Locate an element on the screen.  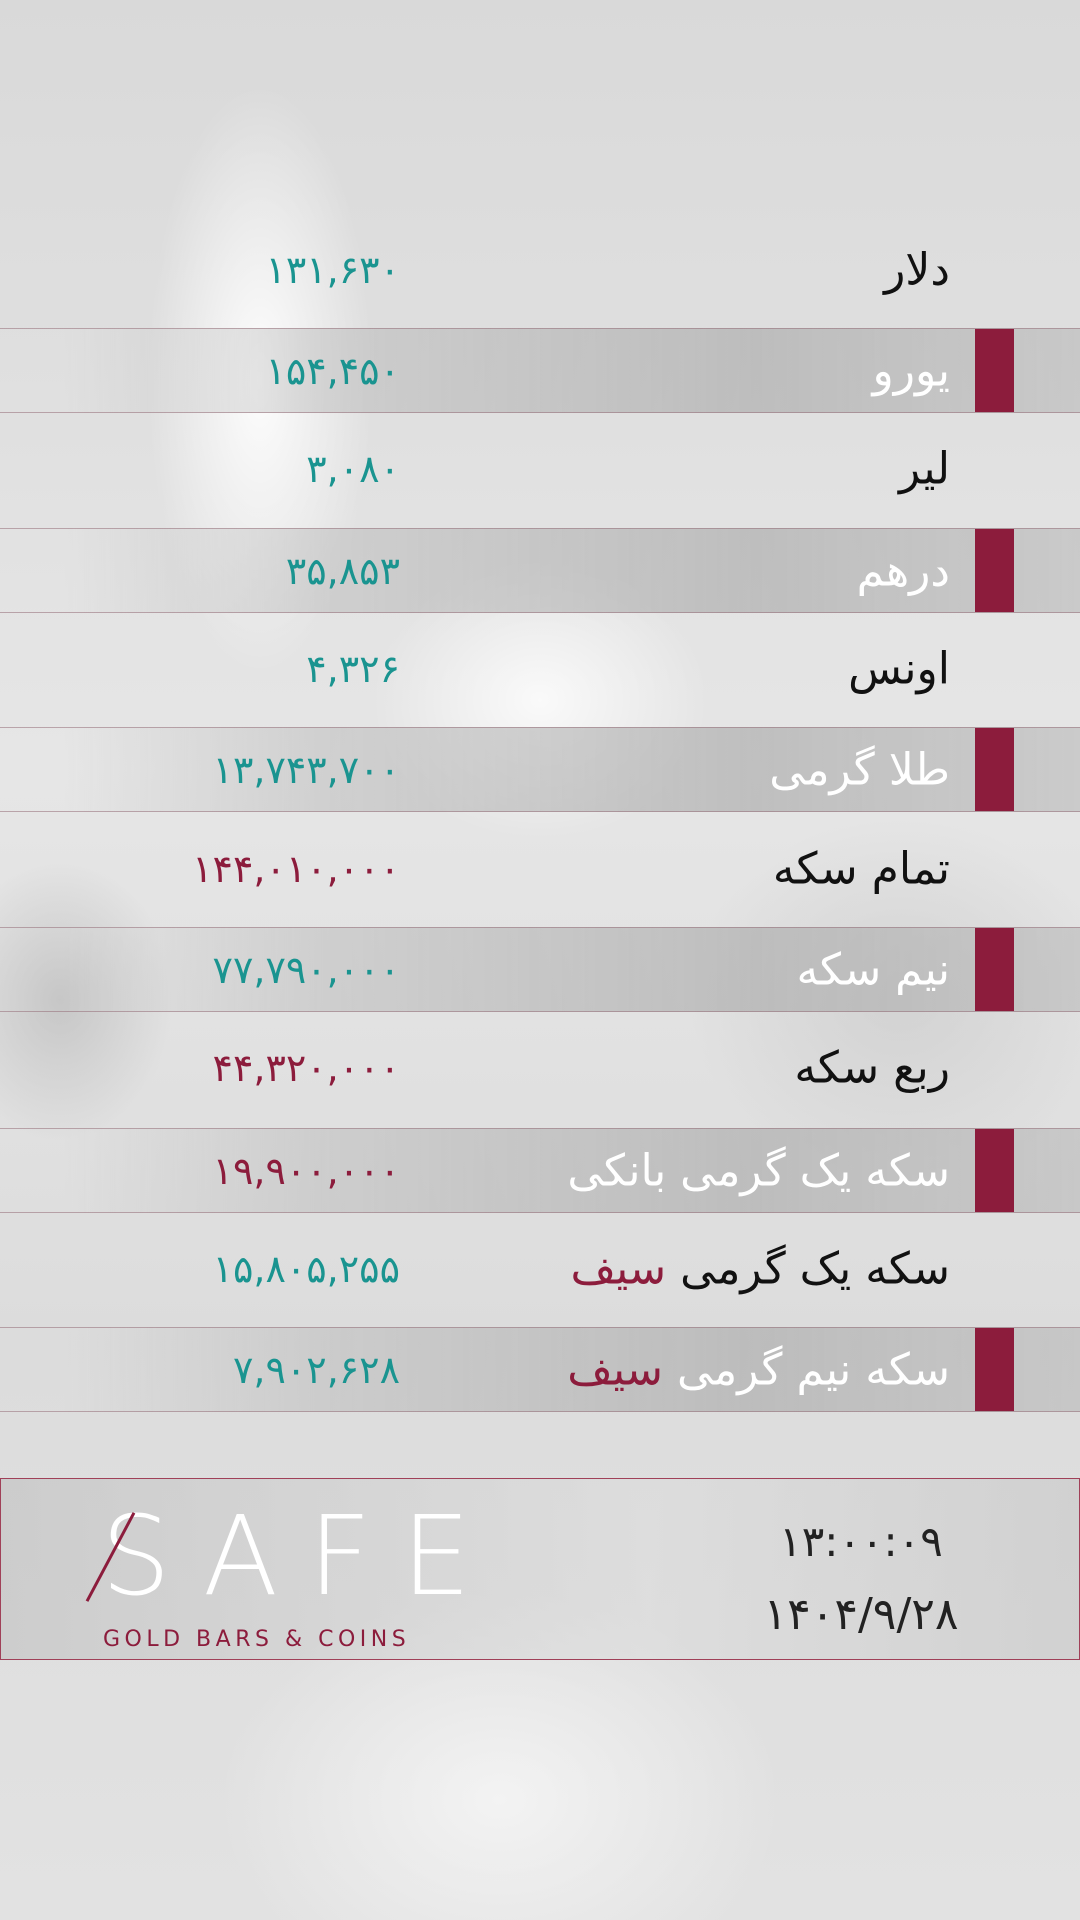
rate-label-text: اونس is located at coordinates (899, 669).